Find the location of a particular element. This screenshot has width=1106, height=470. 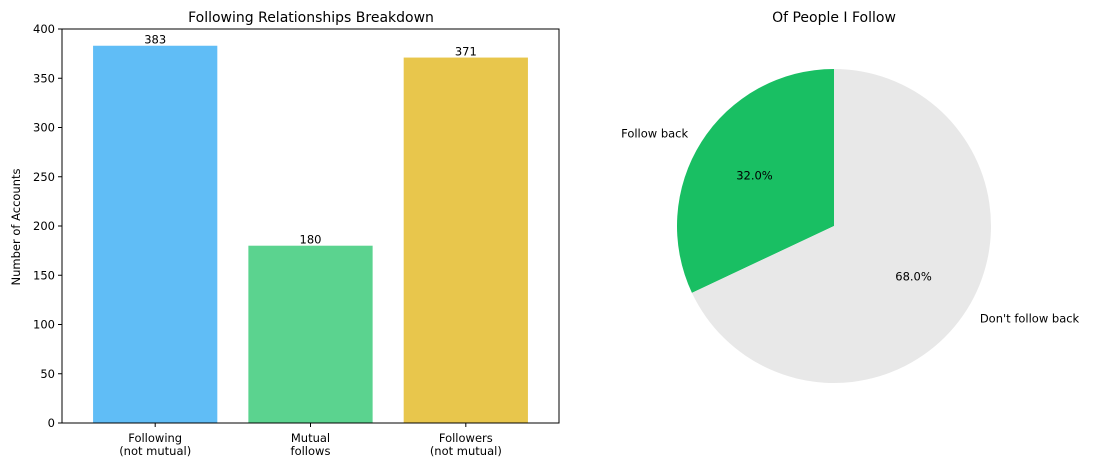

bar-value-label: 383 is located at coordinates (155, 40).